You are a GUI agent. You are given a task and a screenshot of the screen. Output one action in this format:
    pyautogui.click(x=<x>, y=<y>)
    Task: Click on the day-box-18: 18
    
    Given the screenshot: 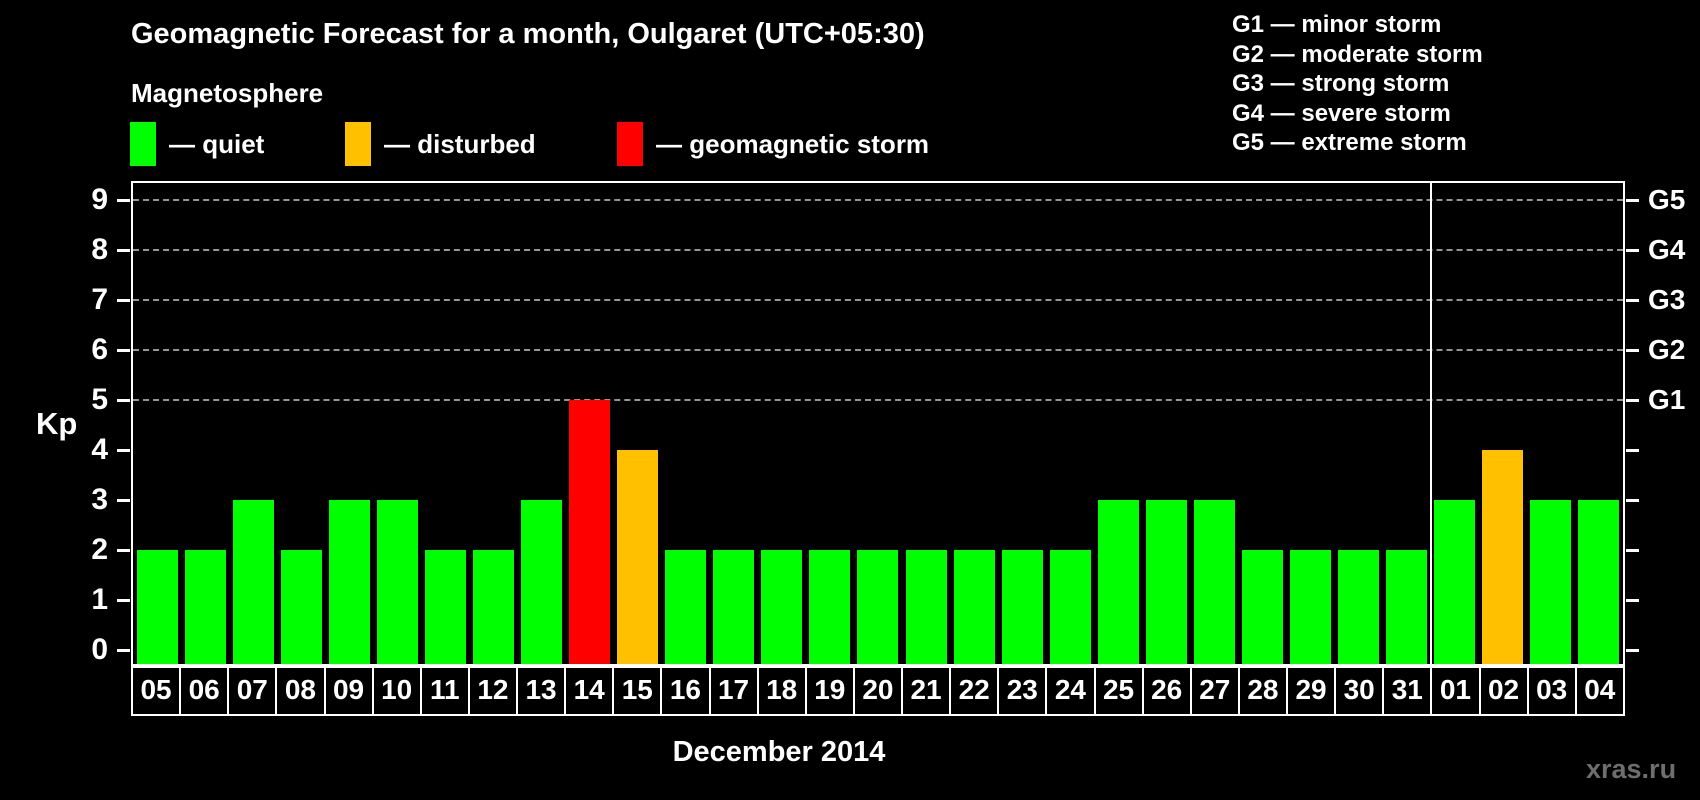 What is the action you would take?
    pyautogui.click(x=781, y=691)
    